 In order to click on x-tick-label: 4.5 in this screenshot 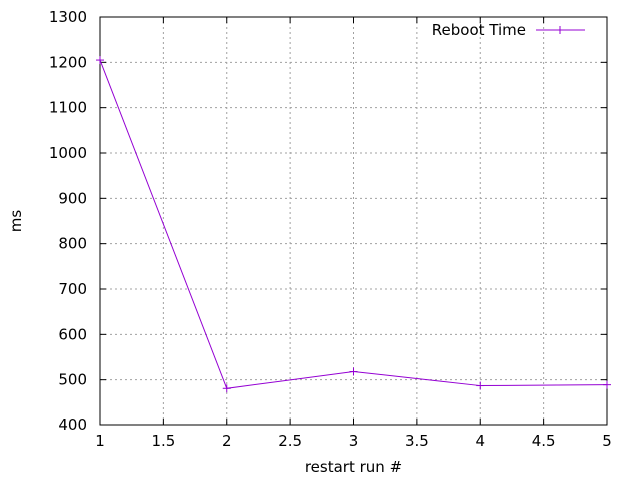, I will do `click(544, 441)`.